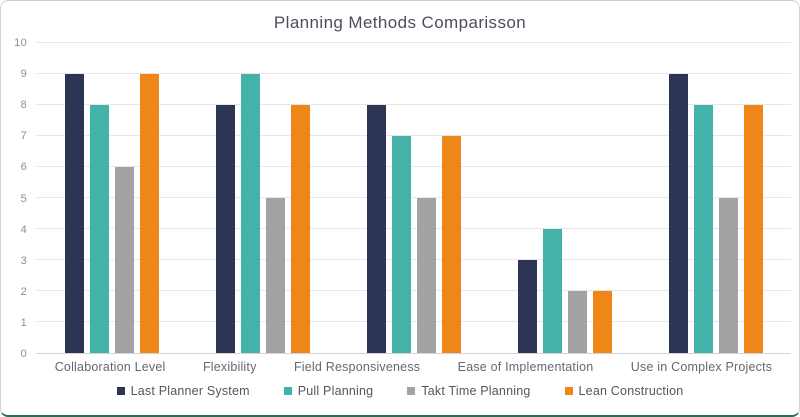 This screenshot has width=800, height=417. Describe the element at coordinates (631, 391) in the screenshot. I see `legend-label: Lean Construction` at that location.